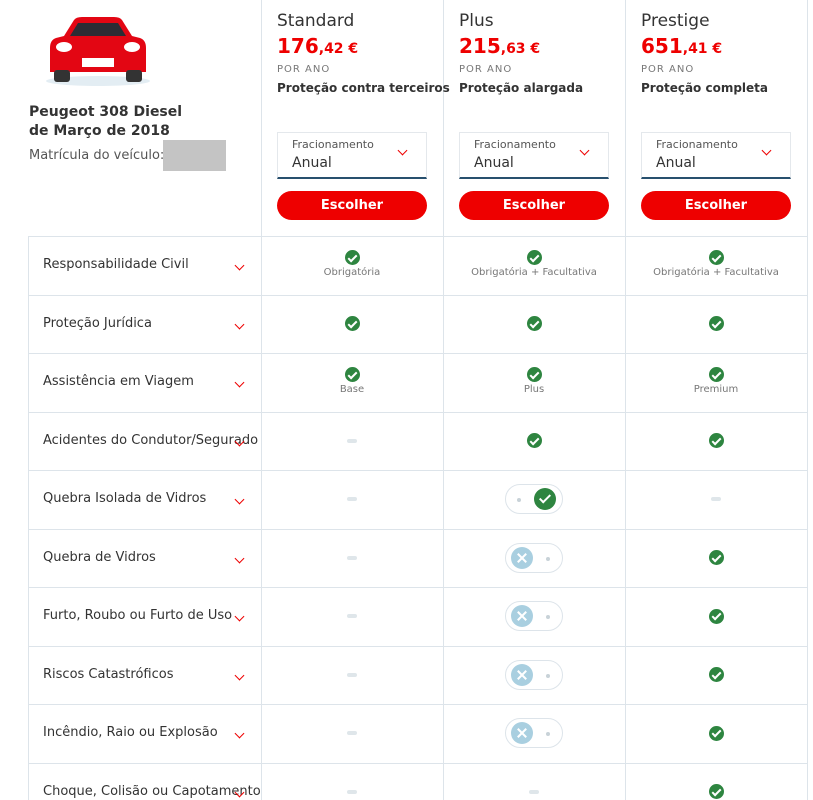  Describe the element at coordinates (476, 21) in the screenshot. I see `plan-name: Plus` at that location.